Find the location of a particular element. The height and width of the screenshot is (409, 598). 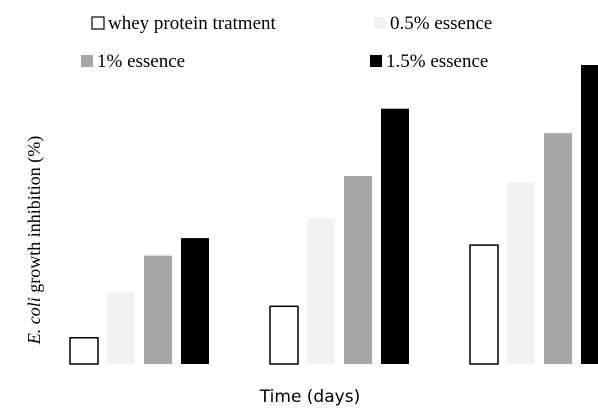

bar-series1-group2 is located at coordinates (521, 273).